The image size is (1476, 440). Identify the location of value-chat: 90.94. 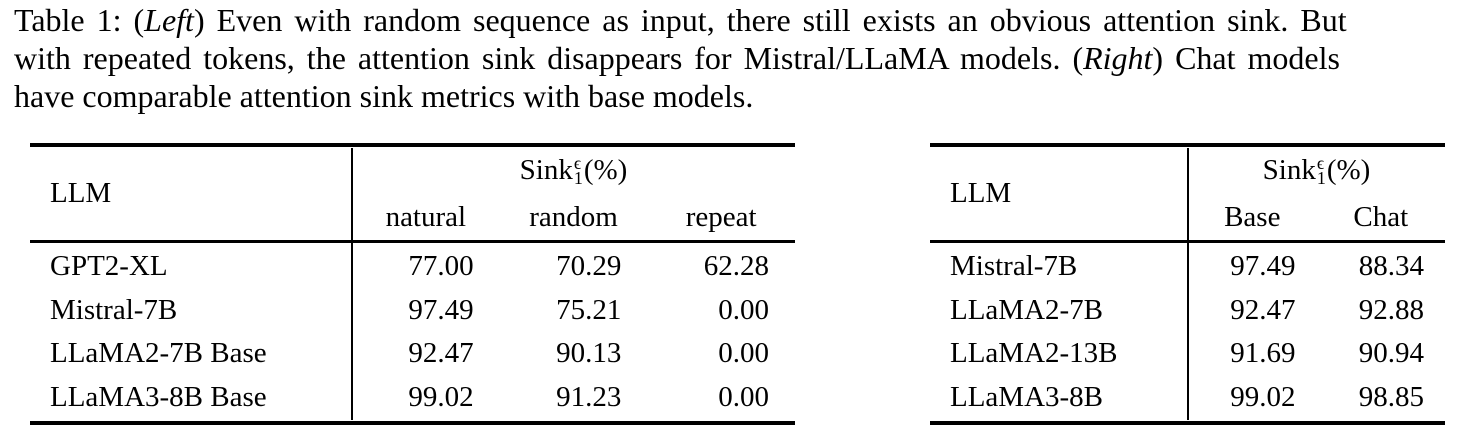
(1391, 353).